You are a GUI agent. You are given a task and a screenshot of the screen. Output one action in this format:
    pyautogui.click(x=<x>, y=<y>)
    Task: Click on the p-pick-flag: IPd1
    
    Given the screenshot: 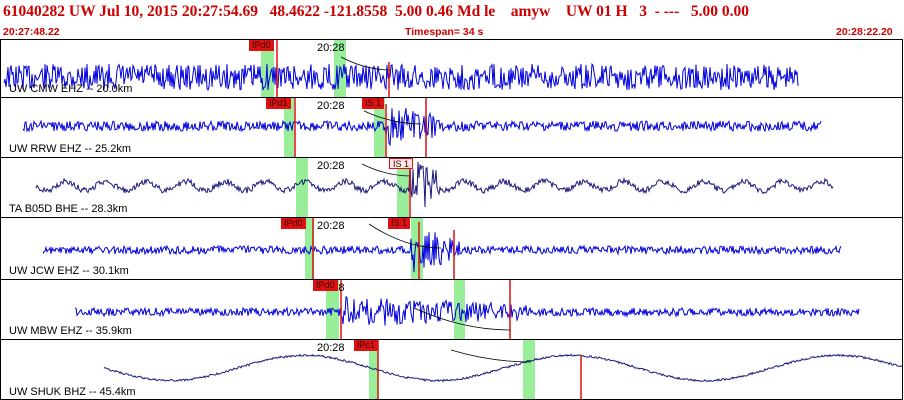 What is the action you would take?
    pyautogui.click(x=278, y=103)
    